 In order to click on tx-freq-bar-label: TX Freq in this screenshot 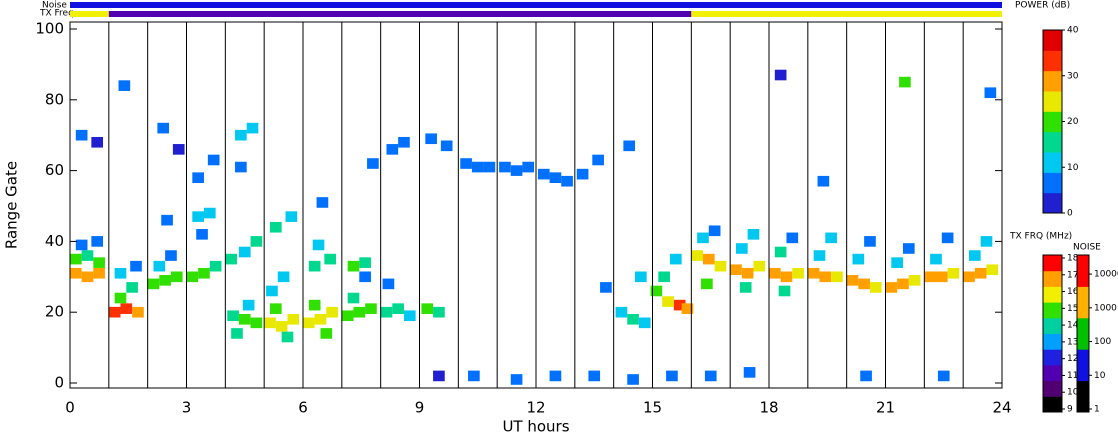, I will do `click(56, 14)`.